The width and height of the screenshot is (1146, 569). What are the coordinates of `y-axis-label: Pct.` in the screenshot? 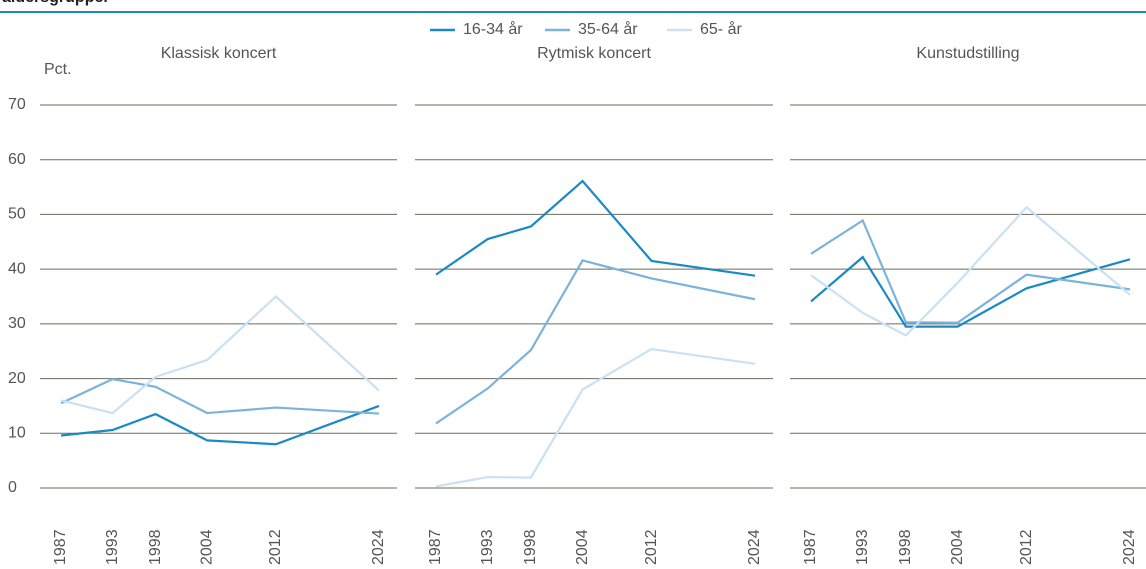 It's located at (58, 69).